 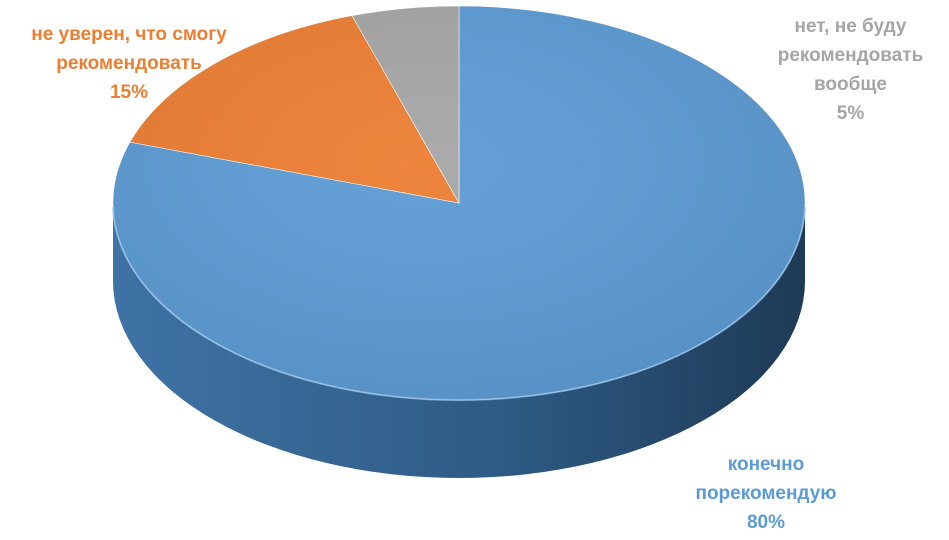 What do you see at coordinates (129, 92) in the screenshot?
I see `slice-percent: 15%` at bounding box center [129, 92].